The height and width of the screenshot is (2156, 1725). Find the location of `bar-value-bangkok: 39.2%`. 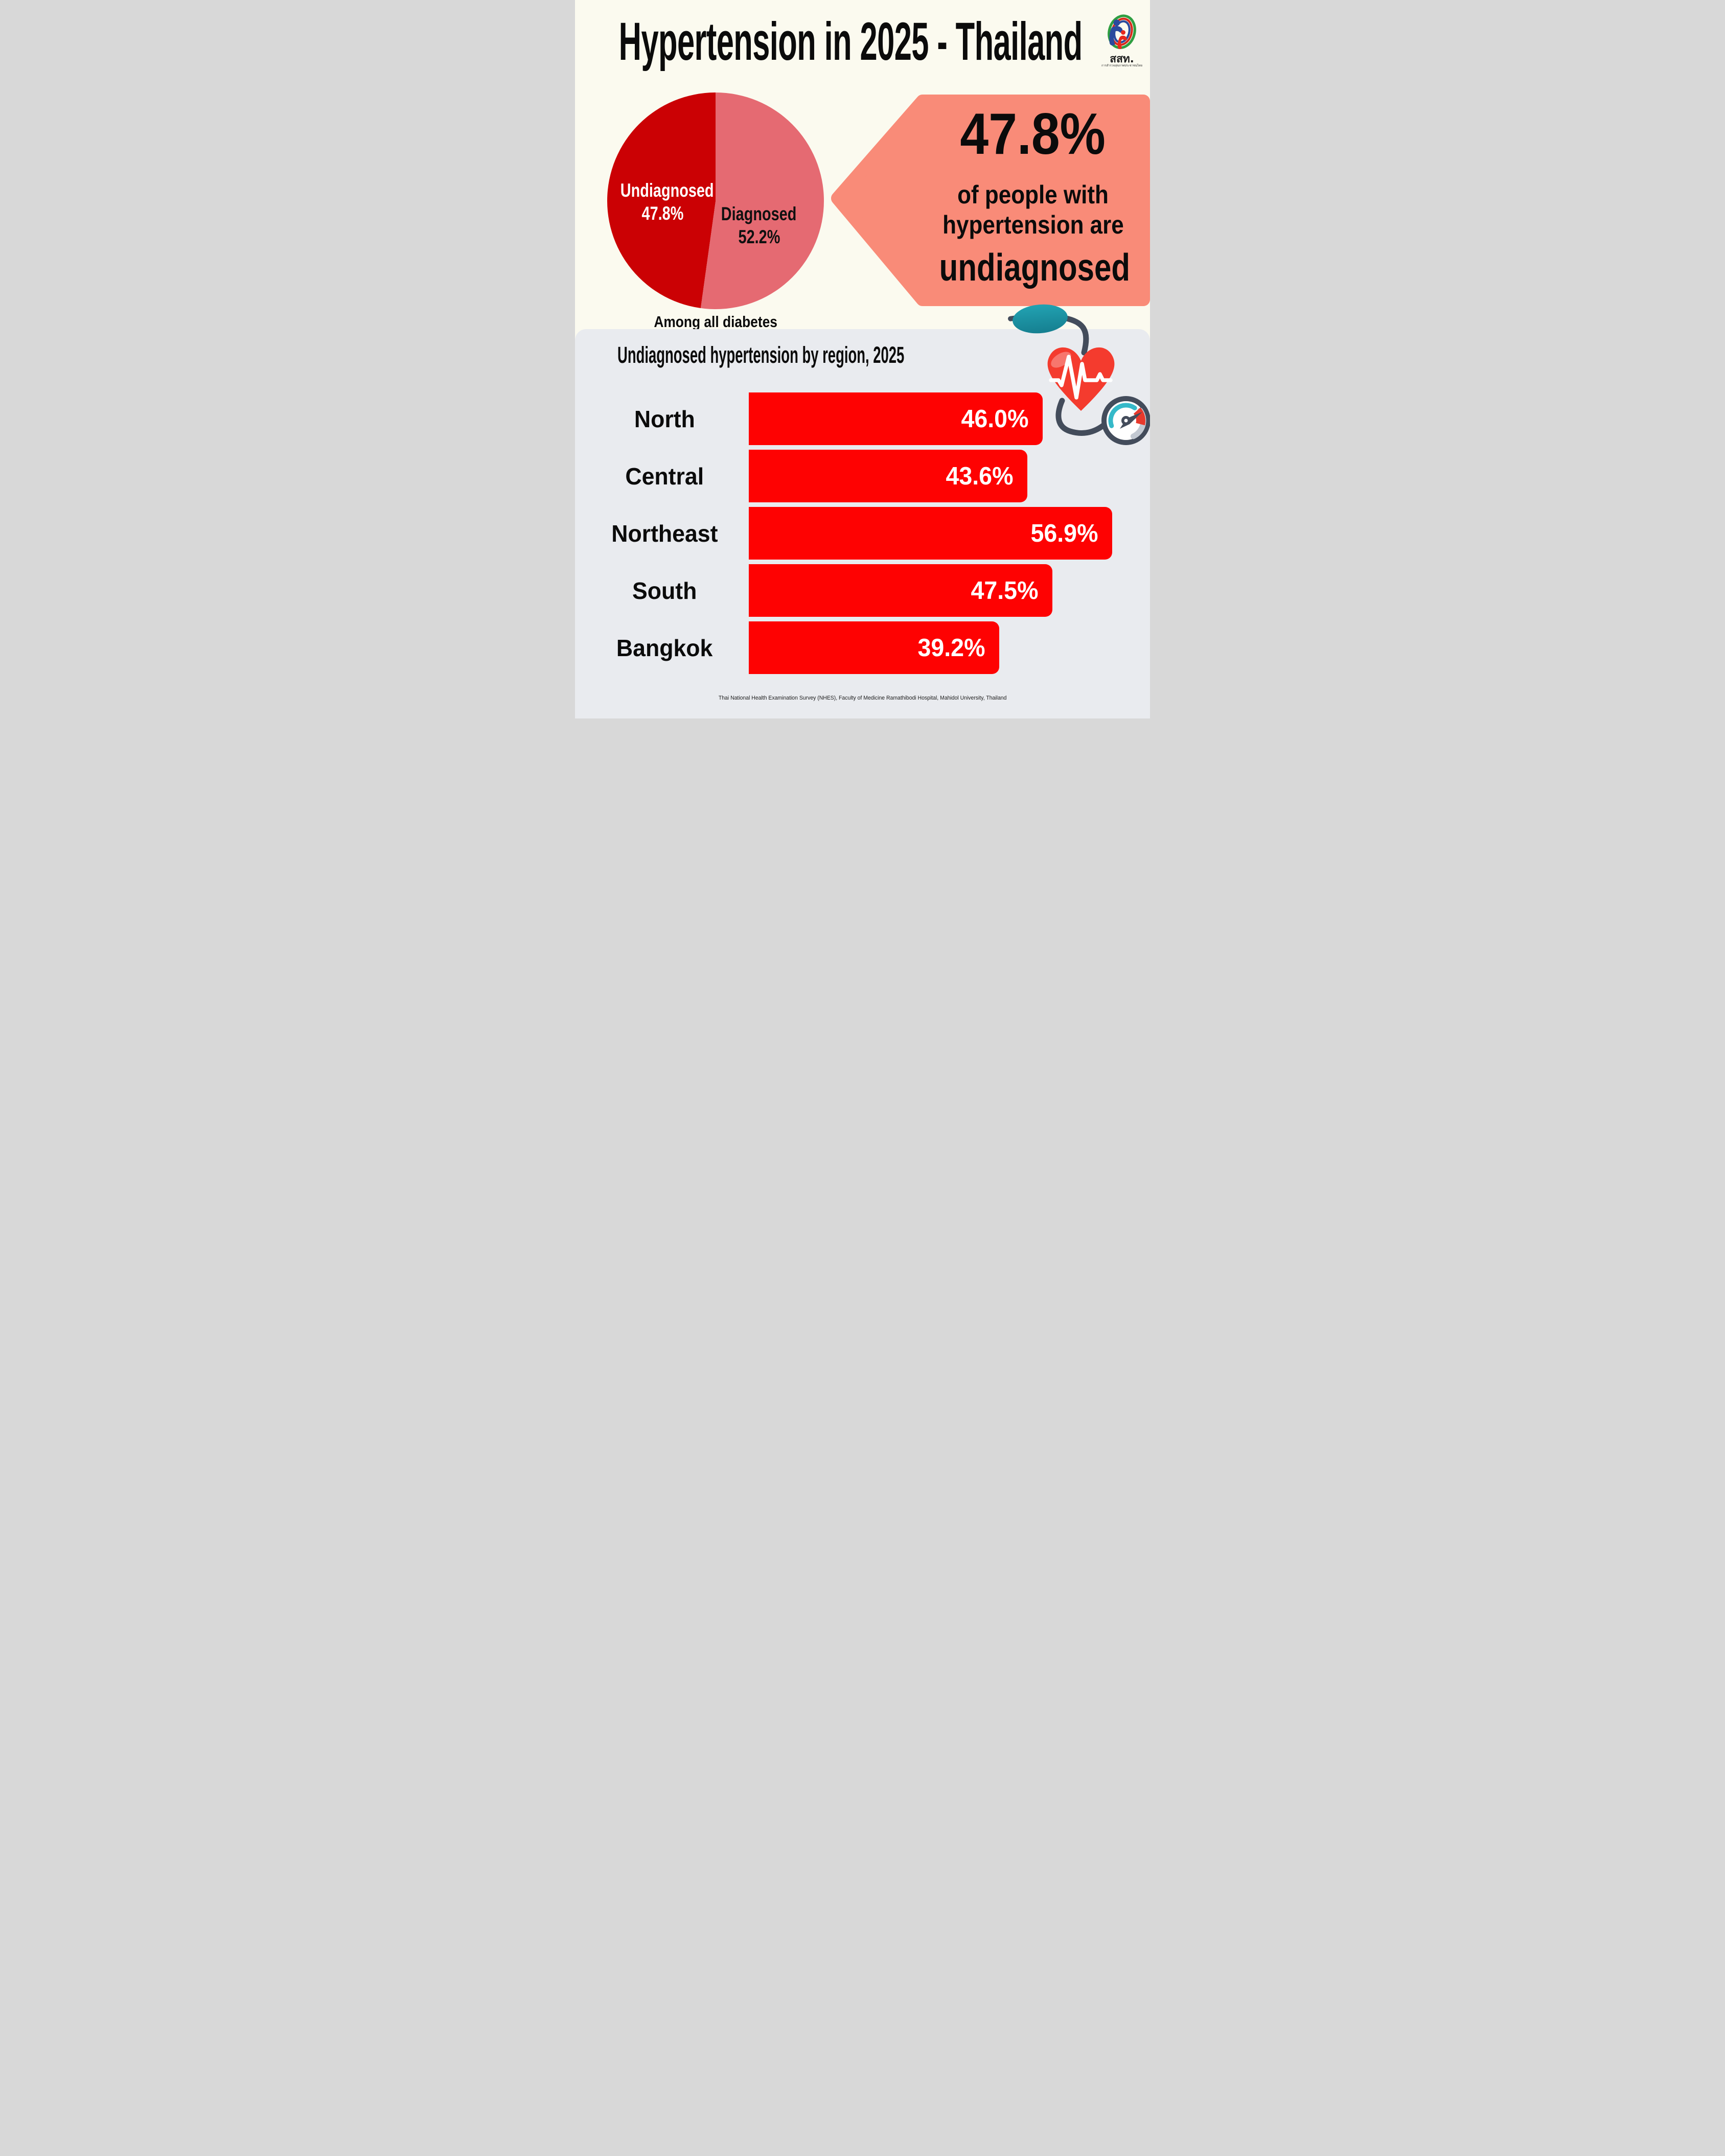

bar-value-bangkok: 39.2% is located at coordinates (951, 648).